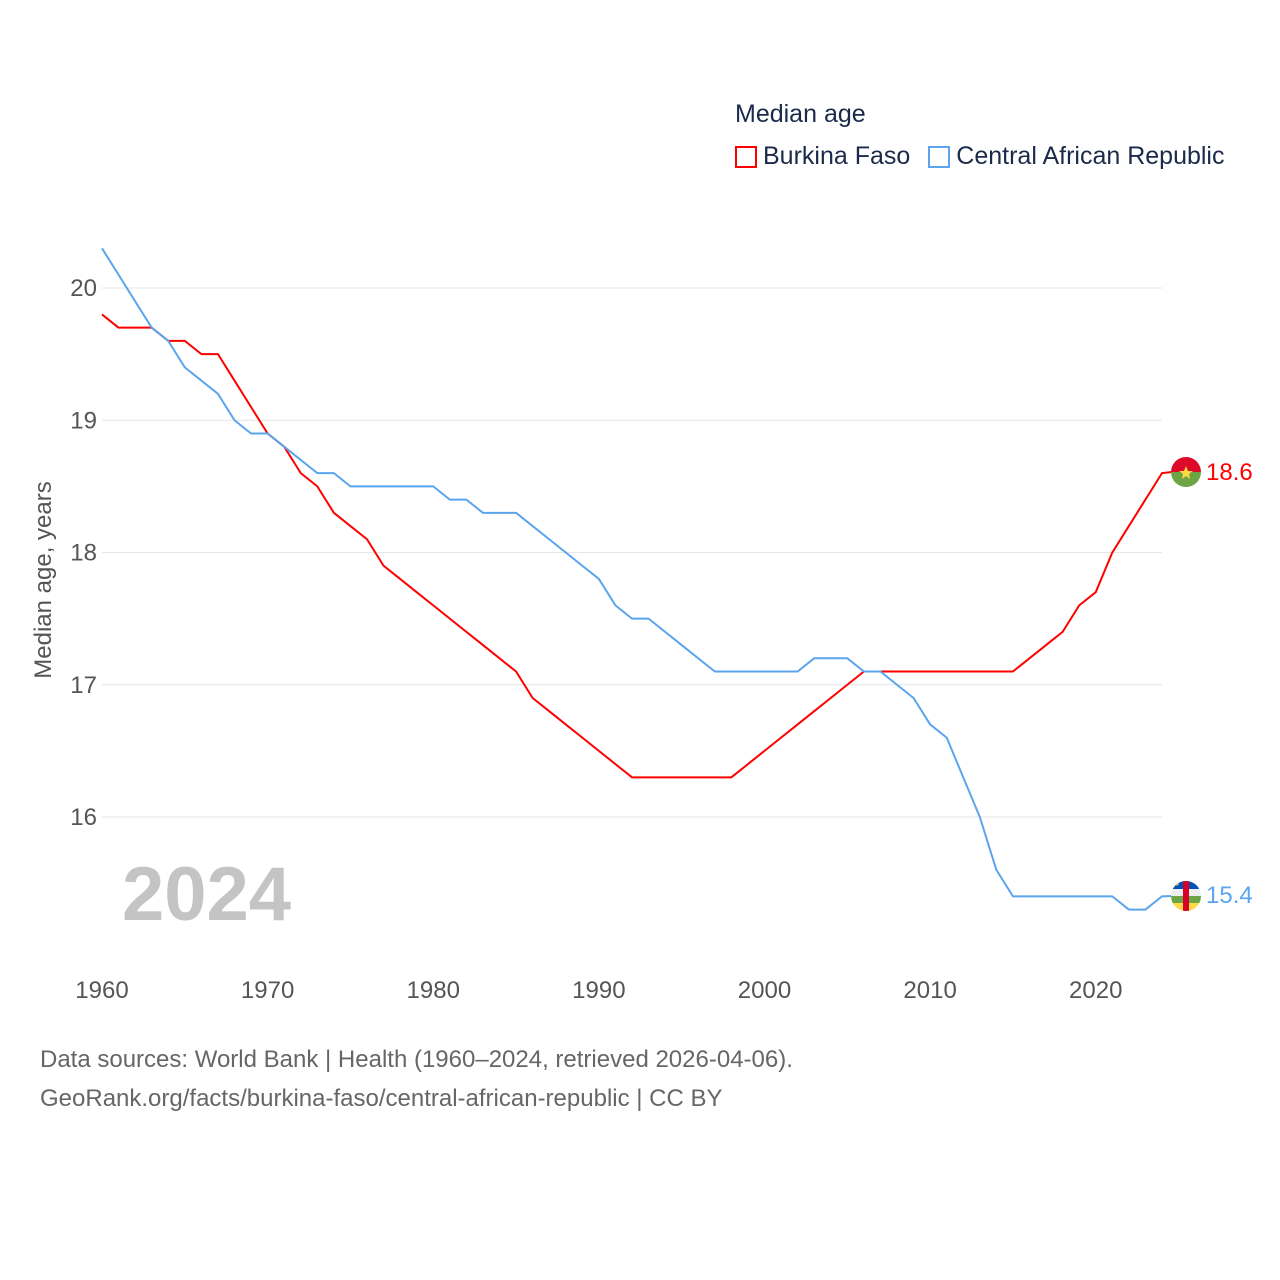 This screenshot has height=1280, width=1280. I want to click on central-african-republic-flag-icon, so click(1186, 896).